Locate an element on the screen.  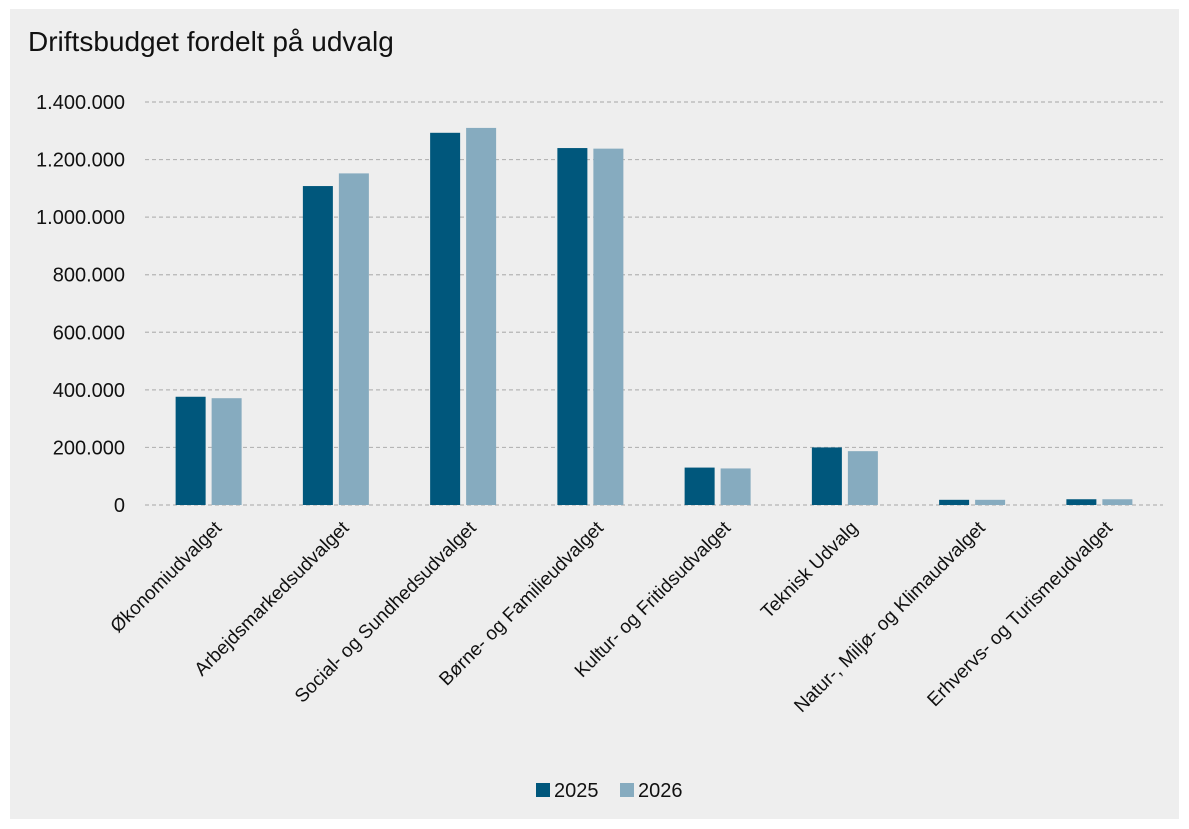
y-tick-label: 600.000 is located at coordinates (89, 333).